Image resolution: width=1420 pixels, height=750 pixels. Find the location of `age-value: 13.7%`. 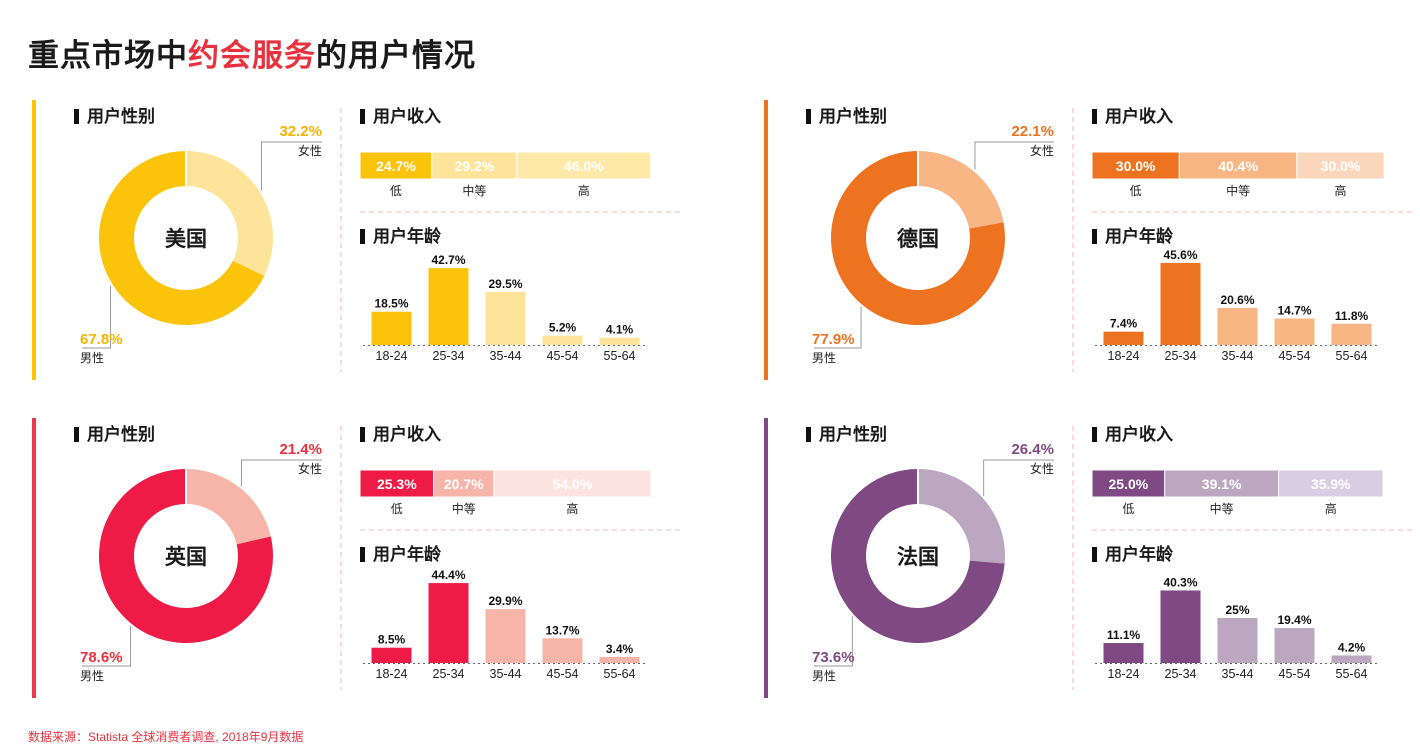

age-value: 13.7% is located at coordinates (562, 630).